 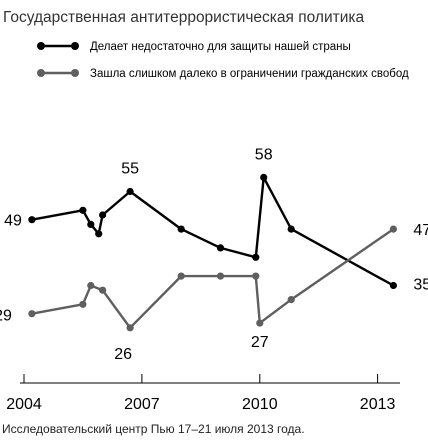 What do you see at coordinates (420, 285) in the screenshot?
I see `series-1-data-label-12: 35` at bounding box center [420, 285].